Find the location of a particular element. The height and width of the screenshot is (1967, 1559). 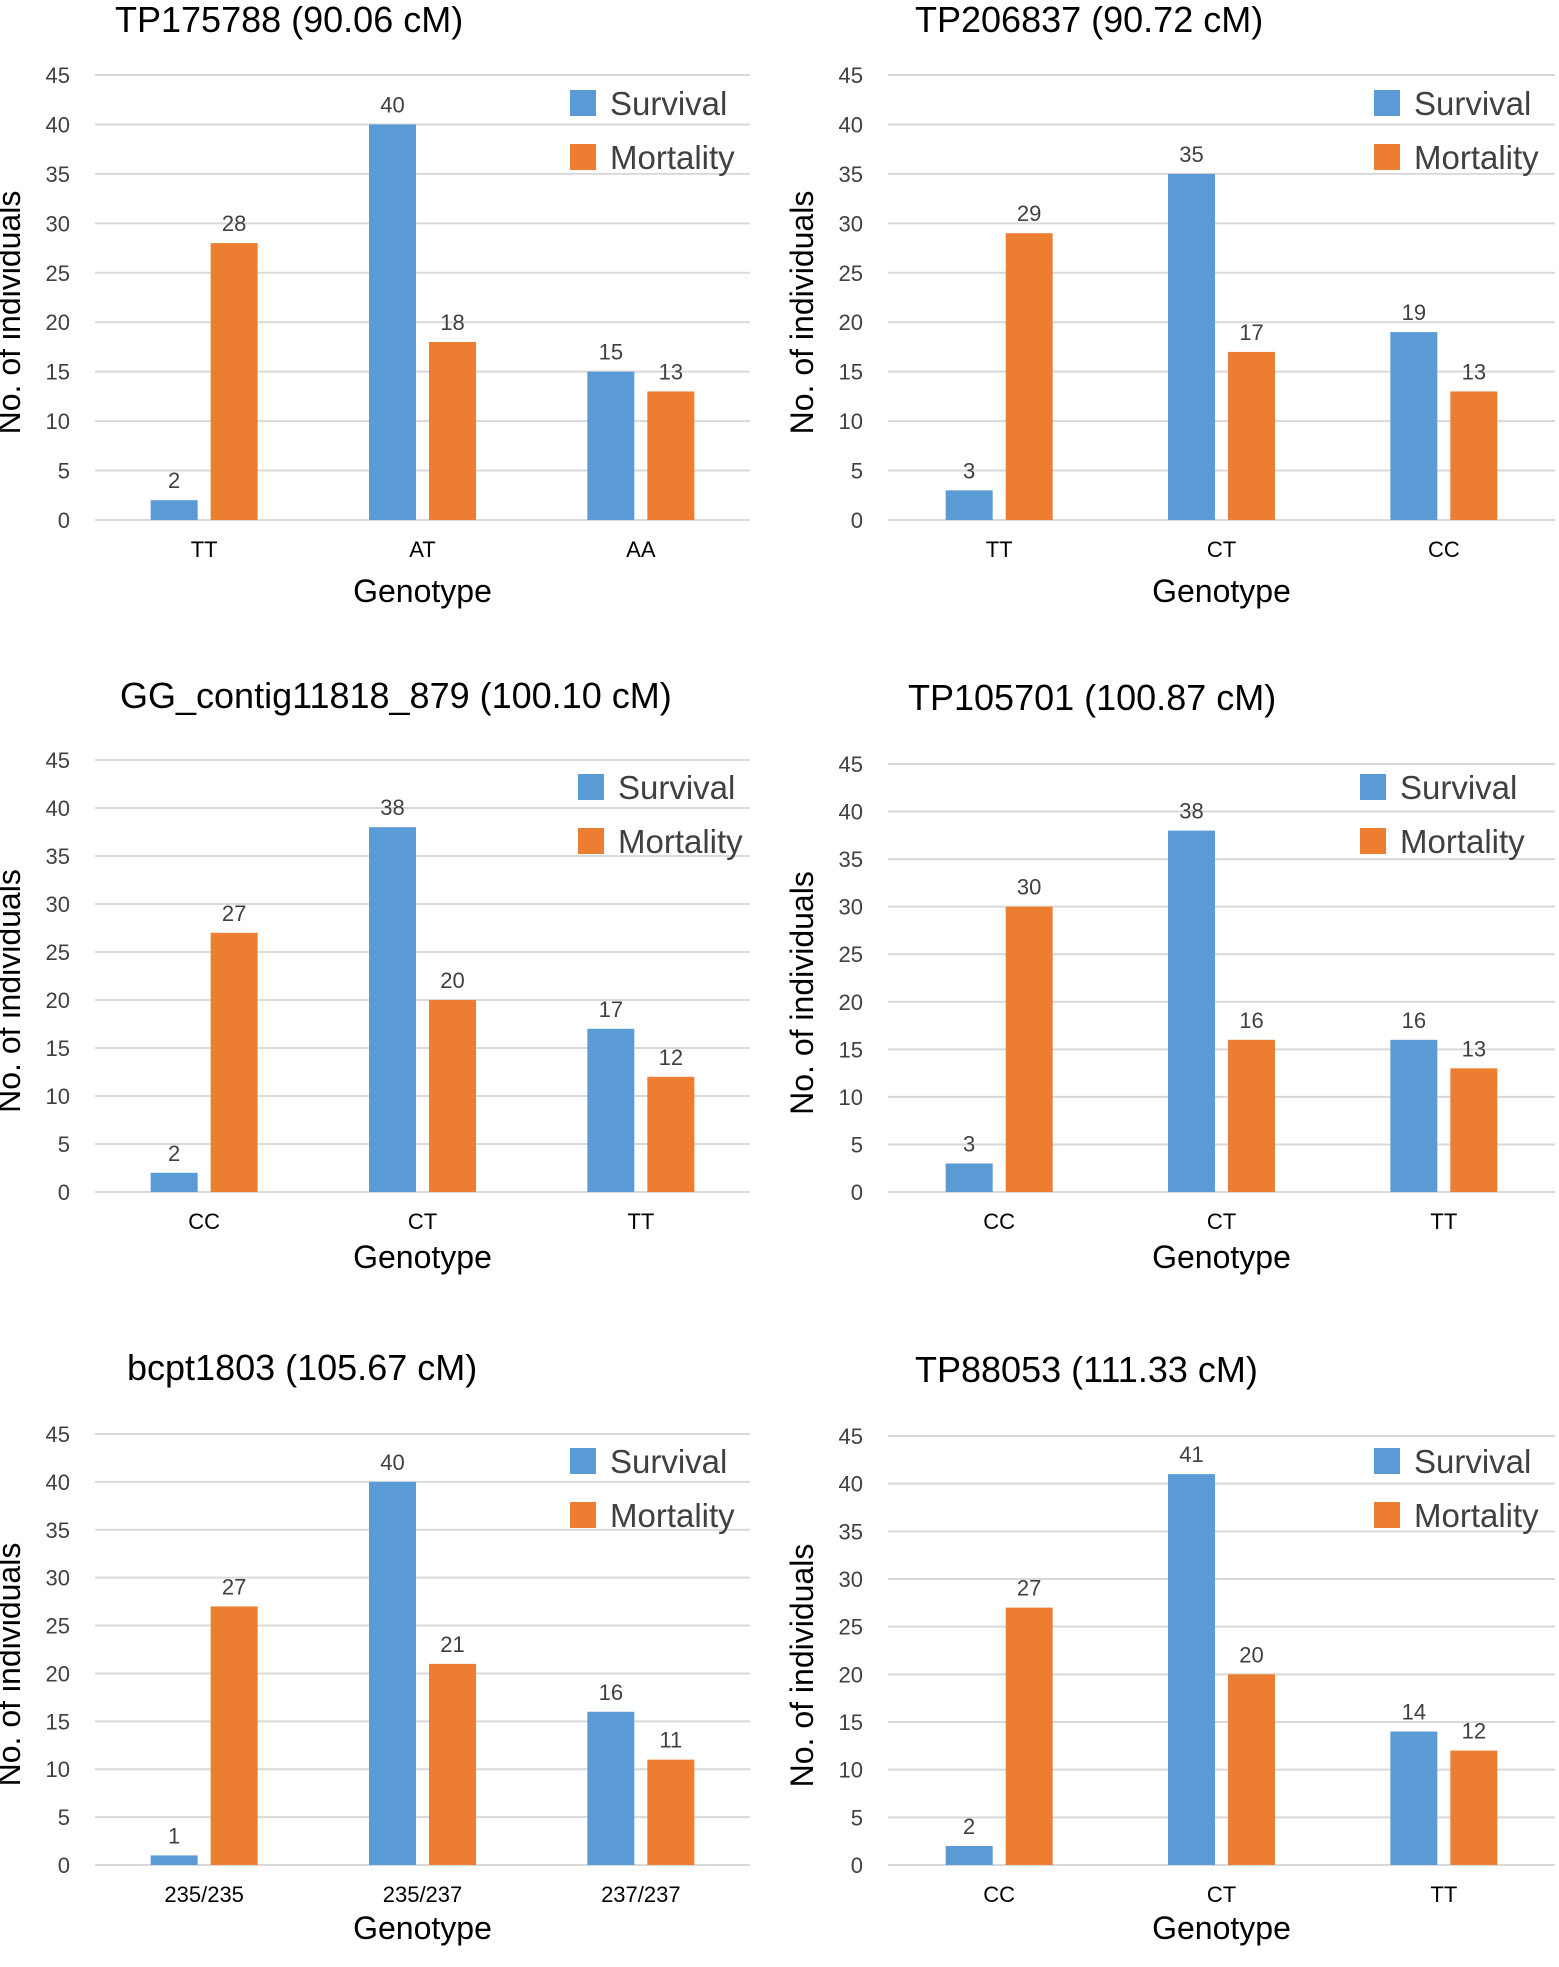

data-label: 12 is located at coordinates (1474, 1731).